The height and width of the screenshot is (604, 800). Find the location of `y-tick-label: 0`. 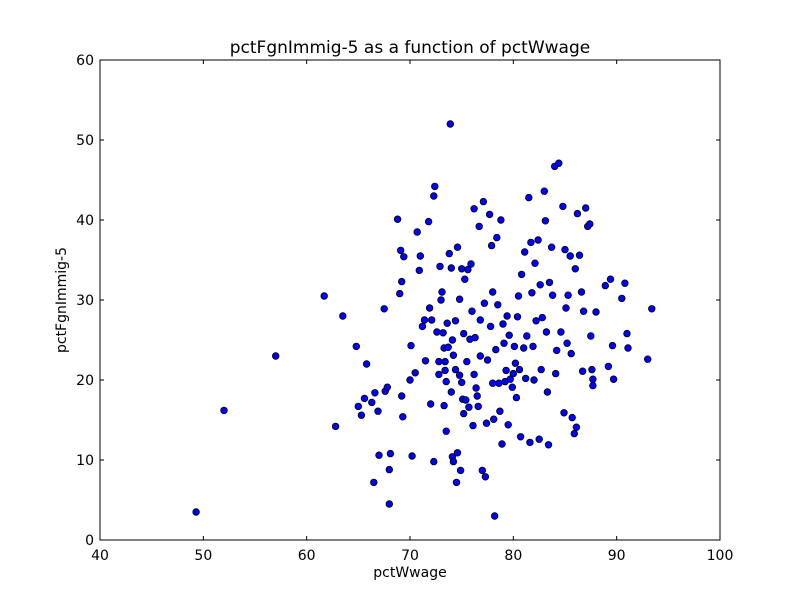

y-tick-label: 0 is located at coordinates (89, 541).